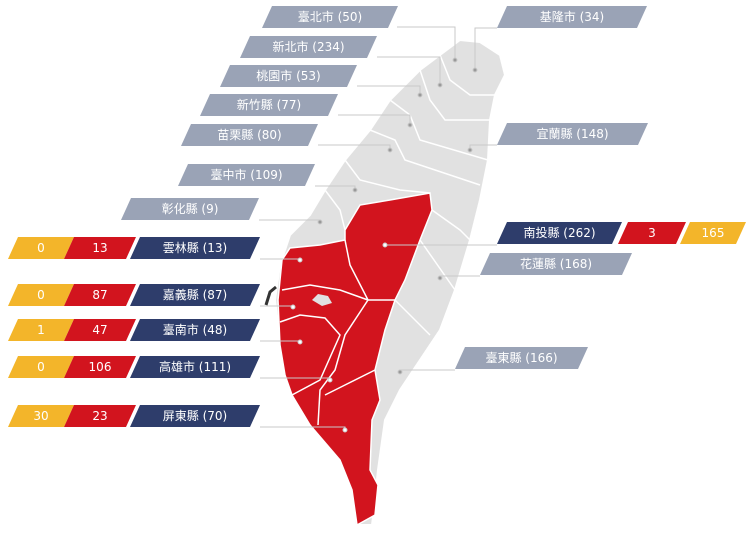  What do you see at coordinates (556, 264) in the screenshot?
I see `county-label: 花蓮縣 (168)` at bounding box center [556, 264].